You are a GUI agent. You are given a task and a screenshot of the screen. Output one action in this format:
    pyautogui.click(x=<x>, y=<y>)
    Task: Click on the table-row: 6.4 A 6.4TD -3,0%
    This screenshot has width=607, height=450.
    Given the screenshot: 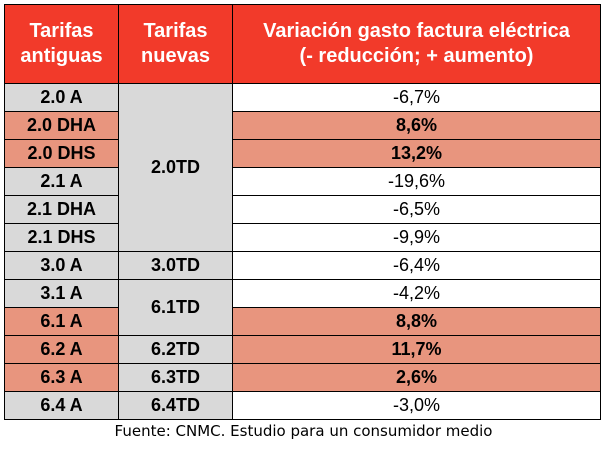 What is the action you would take?
    pyautogui.click(x=302, y=405)
    